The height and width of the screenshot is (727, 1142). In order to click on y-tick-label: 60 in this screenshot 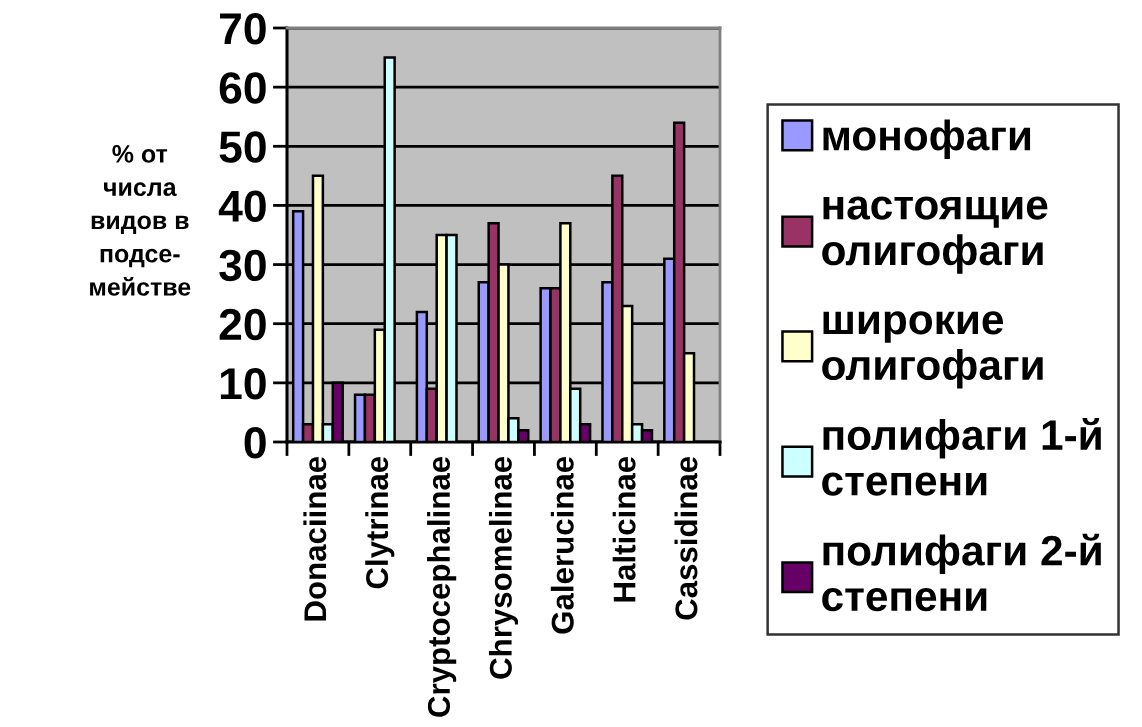, I will do `click(242, 88)`.